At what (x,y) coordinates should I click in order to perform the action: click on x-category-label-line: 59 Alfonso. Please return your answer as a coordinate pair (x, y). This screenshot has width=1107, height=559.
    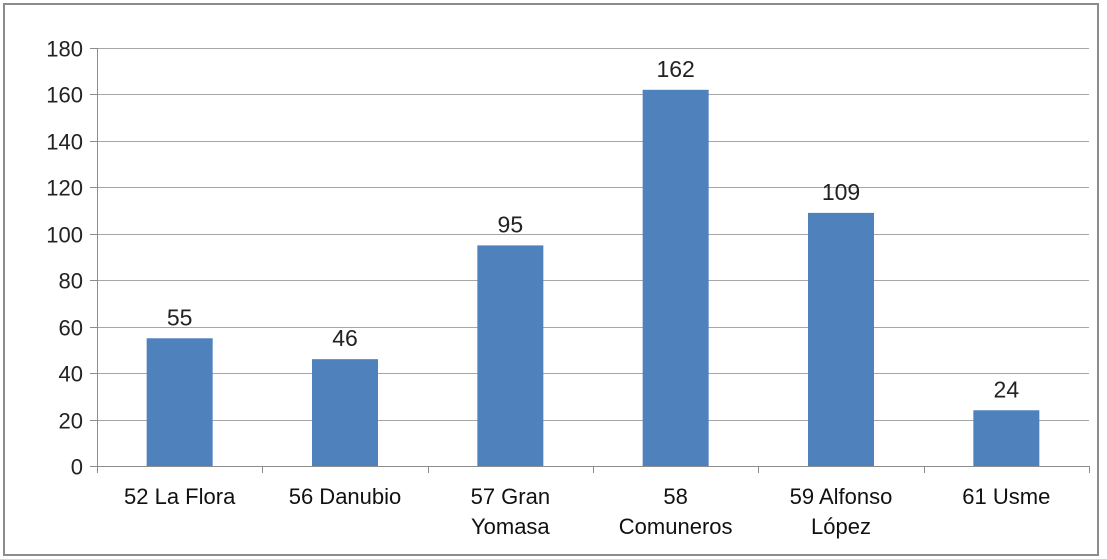
    Looking at the image, I should click on (841, 496).